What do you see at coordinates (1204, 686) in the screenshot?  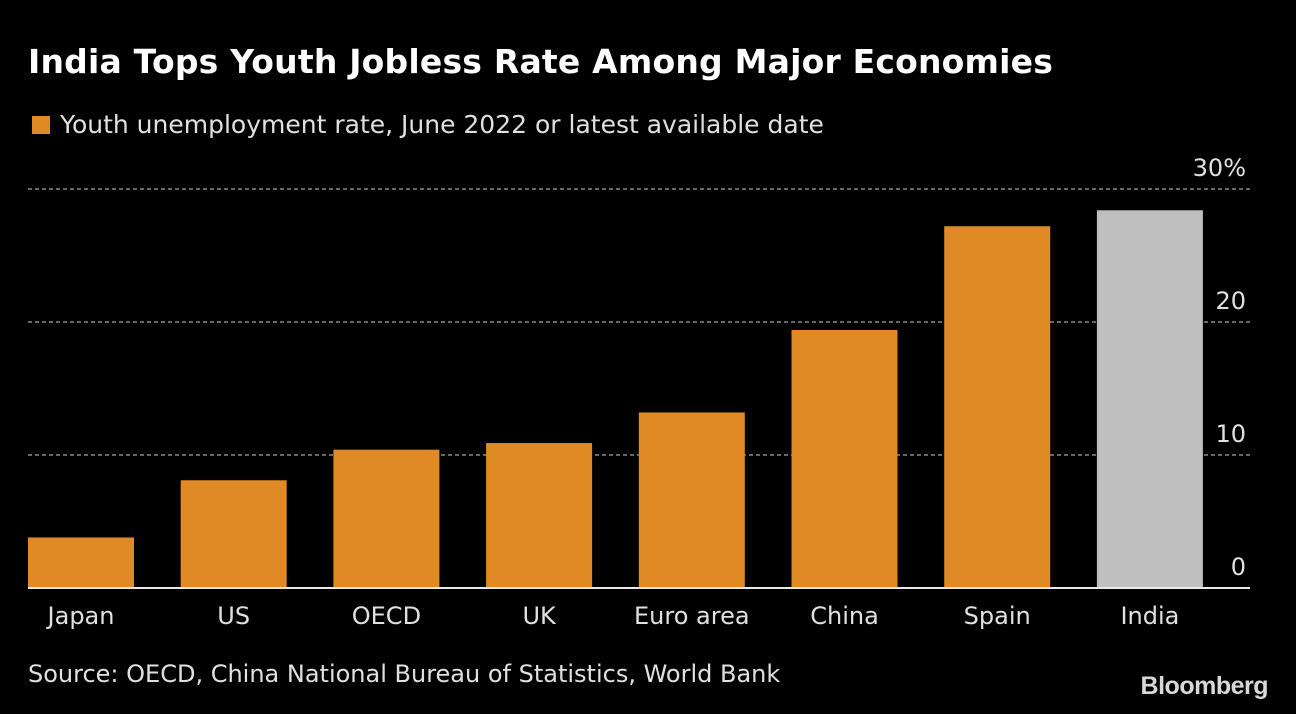 I see `bloomberg-logo: Bloomberg` at bounding box center [1204, 686].